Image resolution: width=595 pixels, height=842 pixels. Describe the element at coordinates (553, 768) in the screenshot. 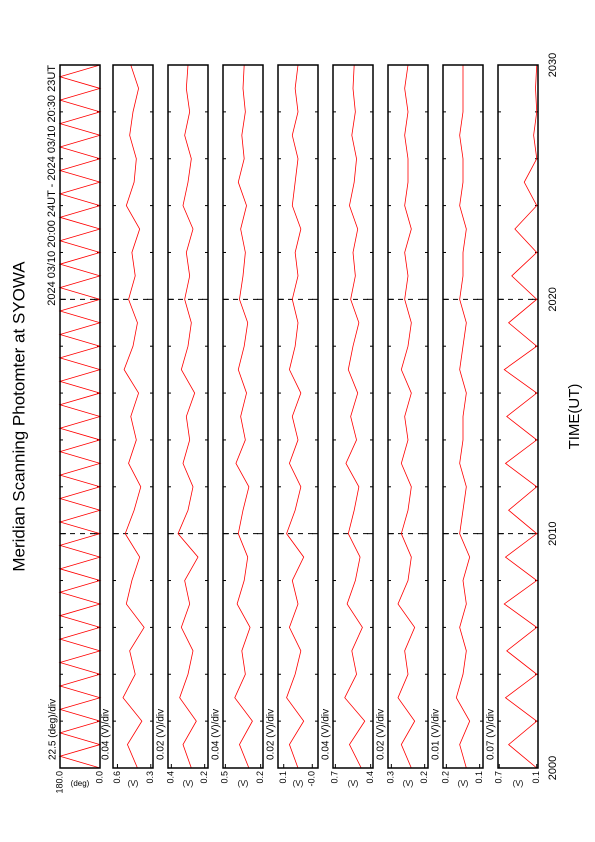

I see `x-tick-label: 2000` at that location.